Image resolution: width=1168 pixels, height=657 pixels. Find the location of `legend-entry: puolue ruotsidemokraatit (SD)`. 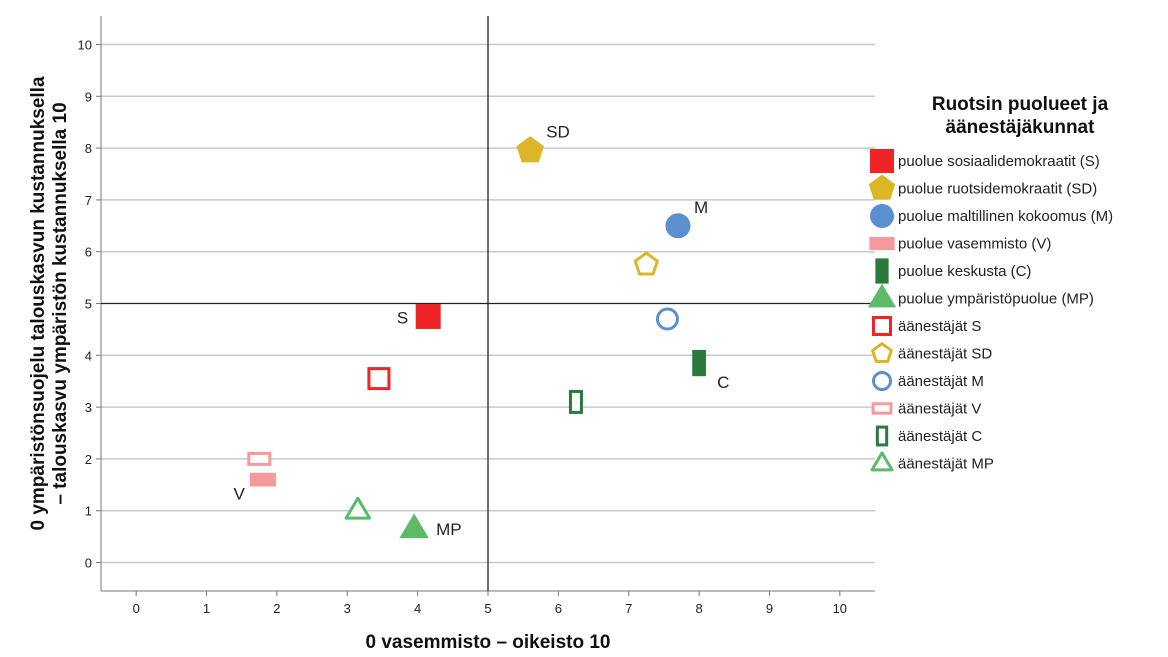

legend-entry: puolue ruotsidemokraatit (SD) is located at coordinates (982, 187).